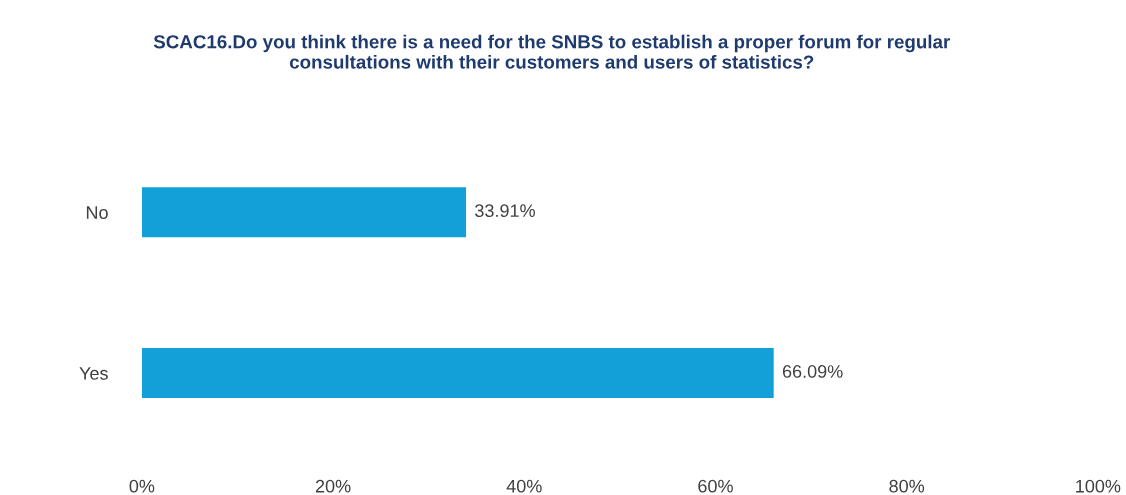 This screenshot has width=1126, height=495. What do you see at coordinates (524, 486) in the screenshot?
I see `x-tick-label: 40%` at bounding box center [524, 486].